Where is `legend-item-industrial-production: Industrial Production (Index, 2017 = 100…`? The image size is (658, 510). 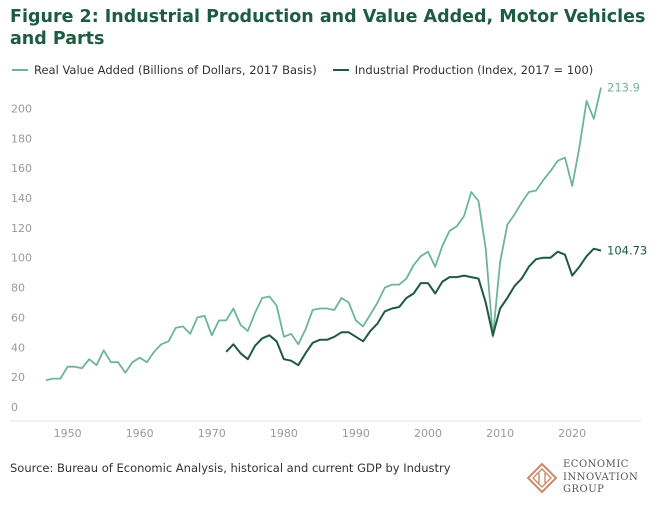
legend-item-industrial-production: Industrial Production (Index, 2017 = 100… is located at coordinates (463, 70).